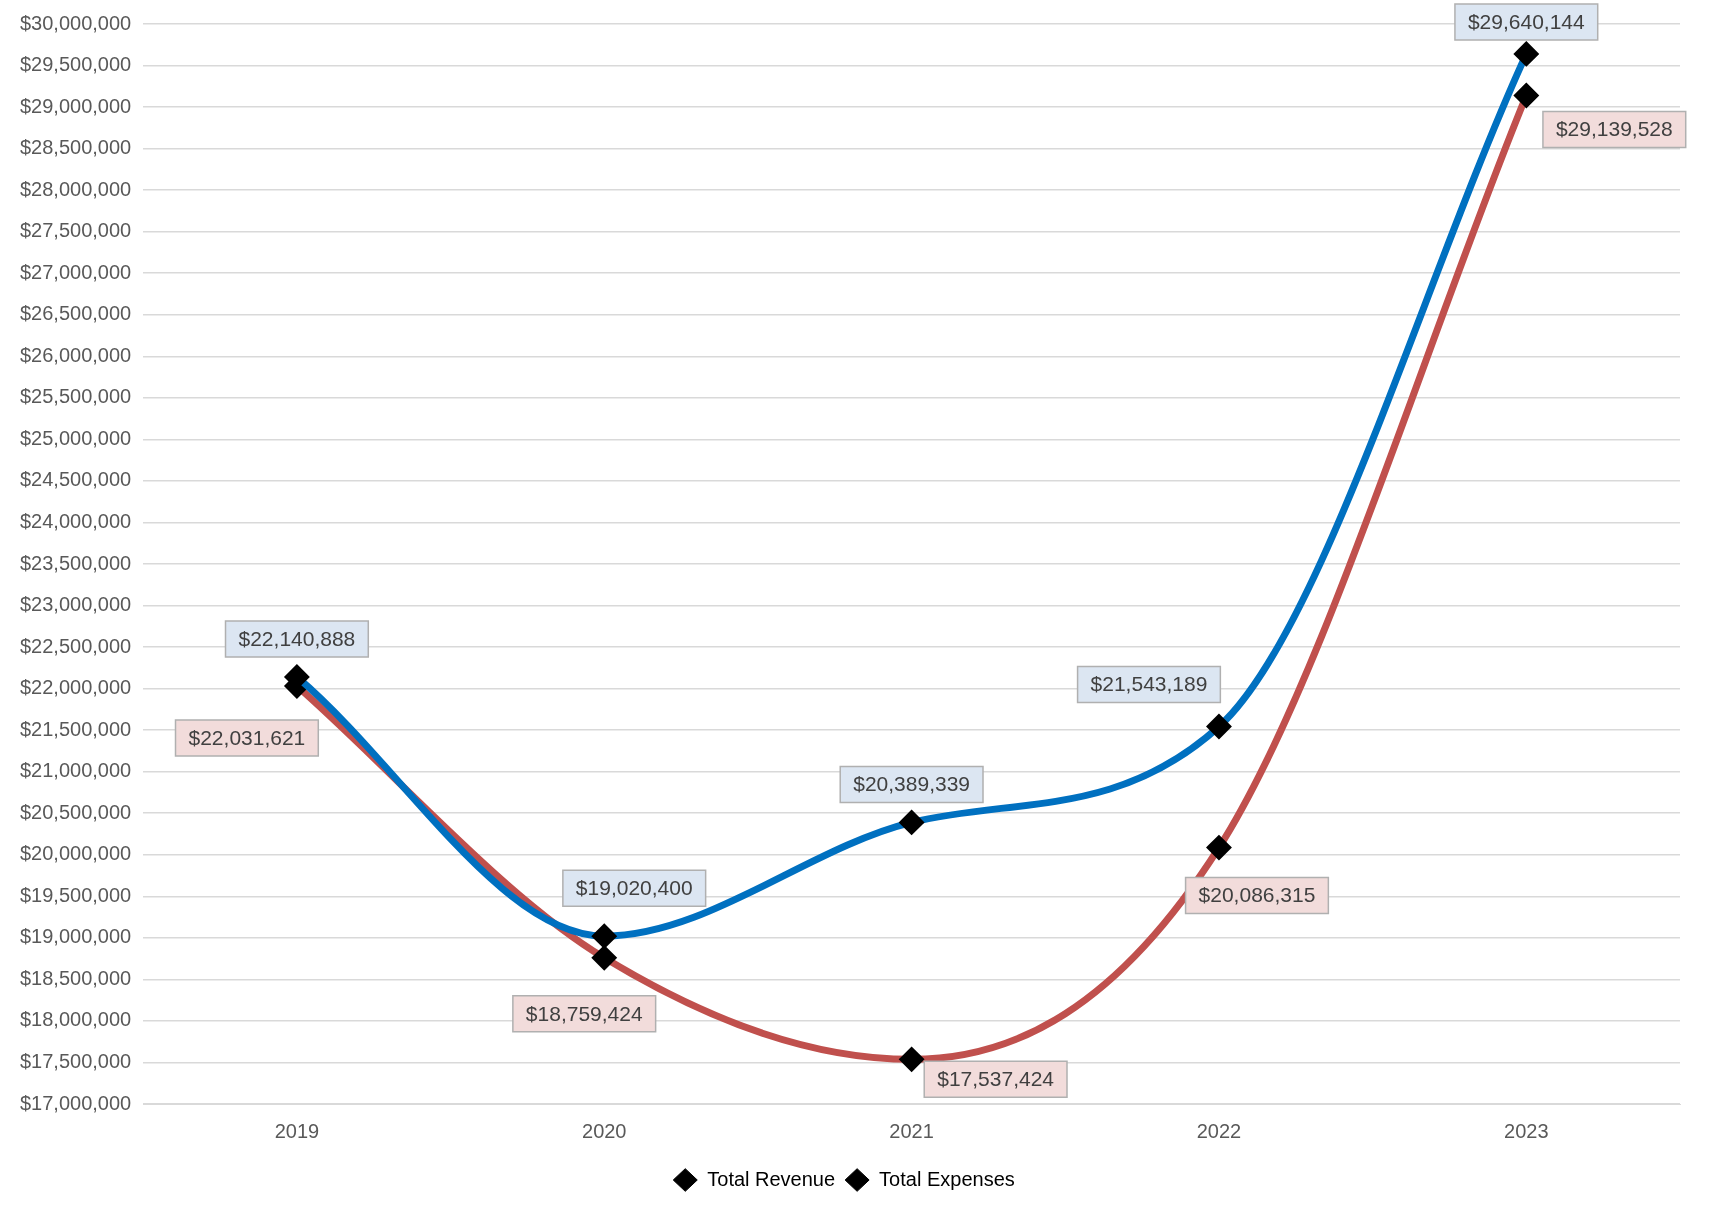 This screenshot has width=1710, height=1211. Describe the element at coordinates (75, 437) in the screenshot. I see `y-tick-label: $25,000,000` at that location.